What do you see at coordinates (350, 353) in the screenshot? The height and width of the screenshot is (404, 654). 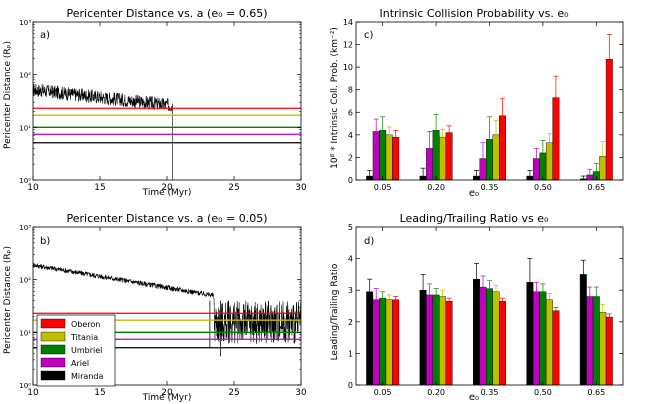 I see `panel-d-ytick-label: 1` at bounding box center [350, 353].